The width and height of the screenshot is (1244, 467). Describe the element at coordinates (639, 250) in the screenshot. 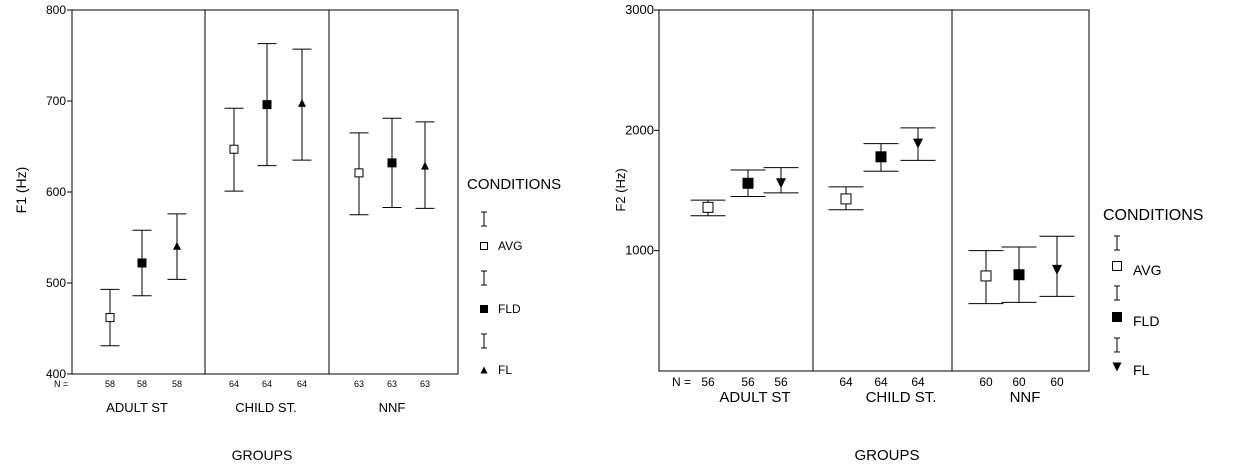

I see `f2-y-tick-label: 1000` at that location.